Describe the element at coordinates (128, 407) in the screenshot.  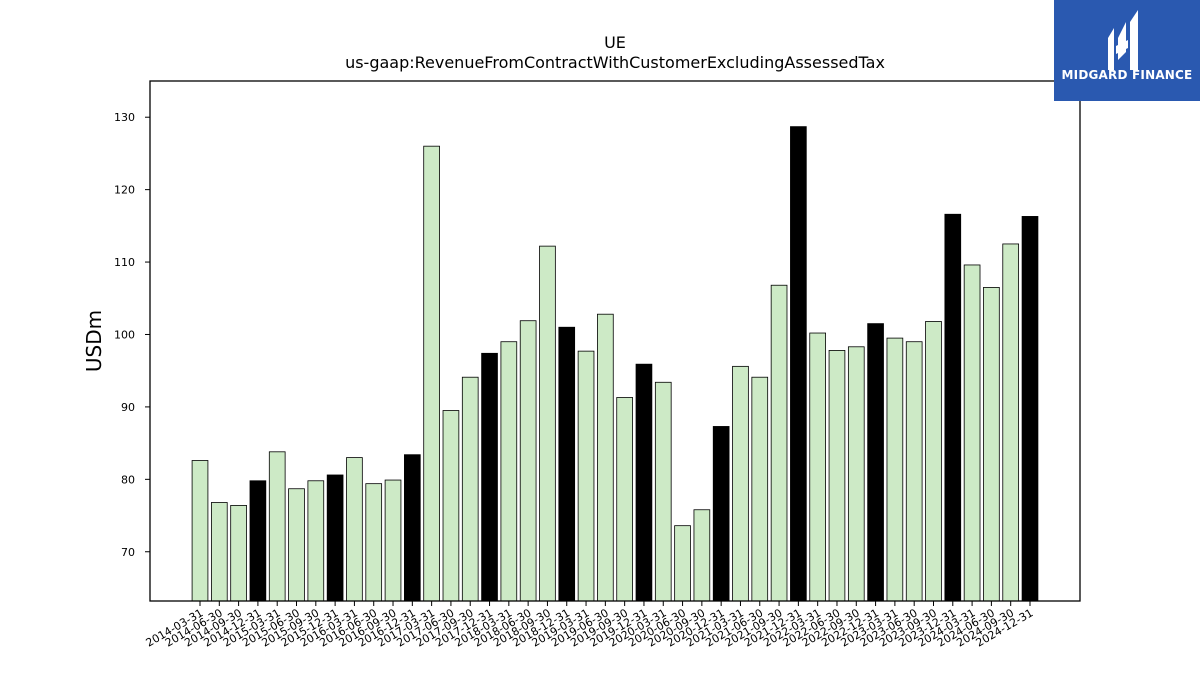
I see `y-tick-label: 90` at that location.